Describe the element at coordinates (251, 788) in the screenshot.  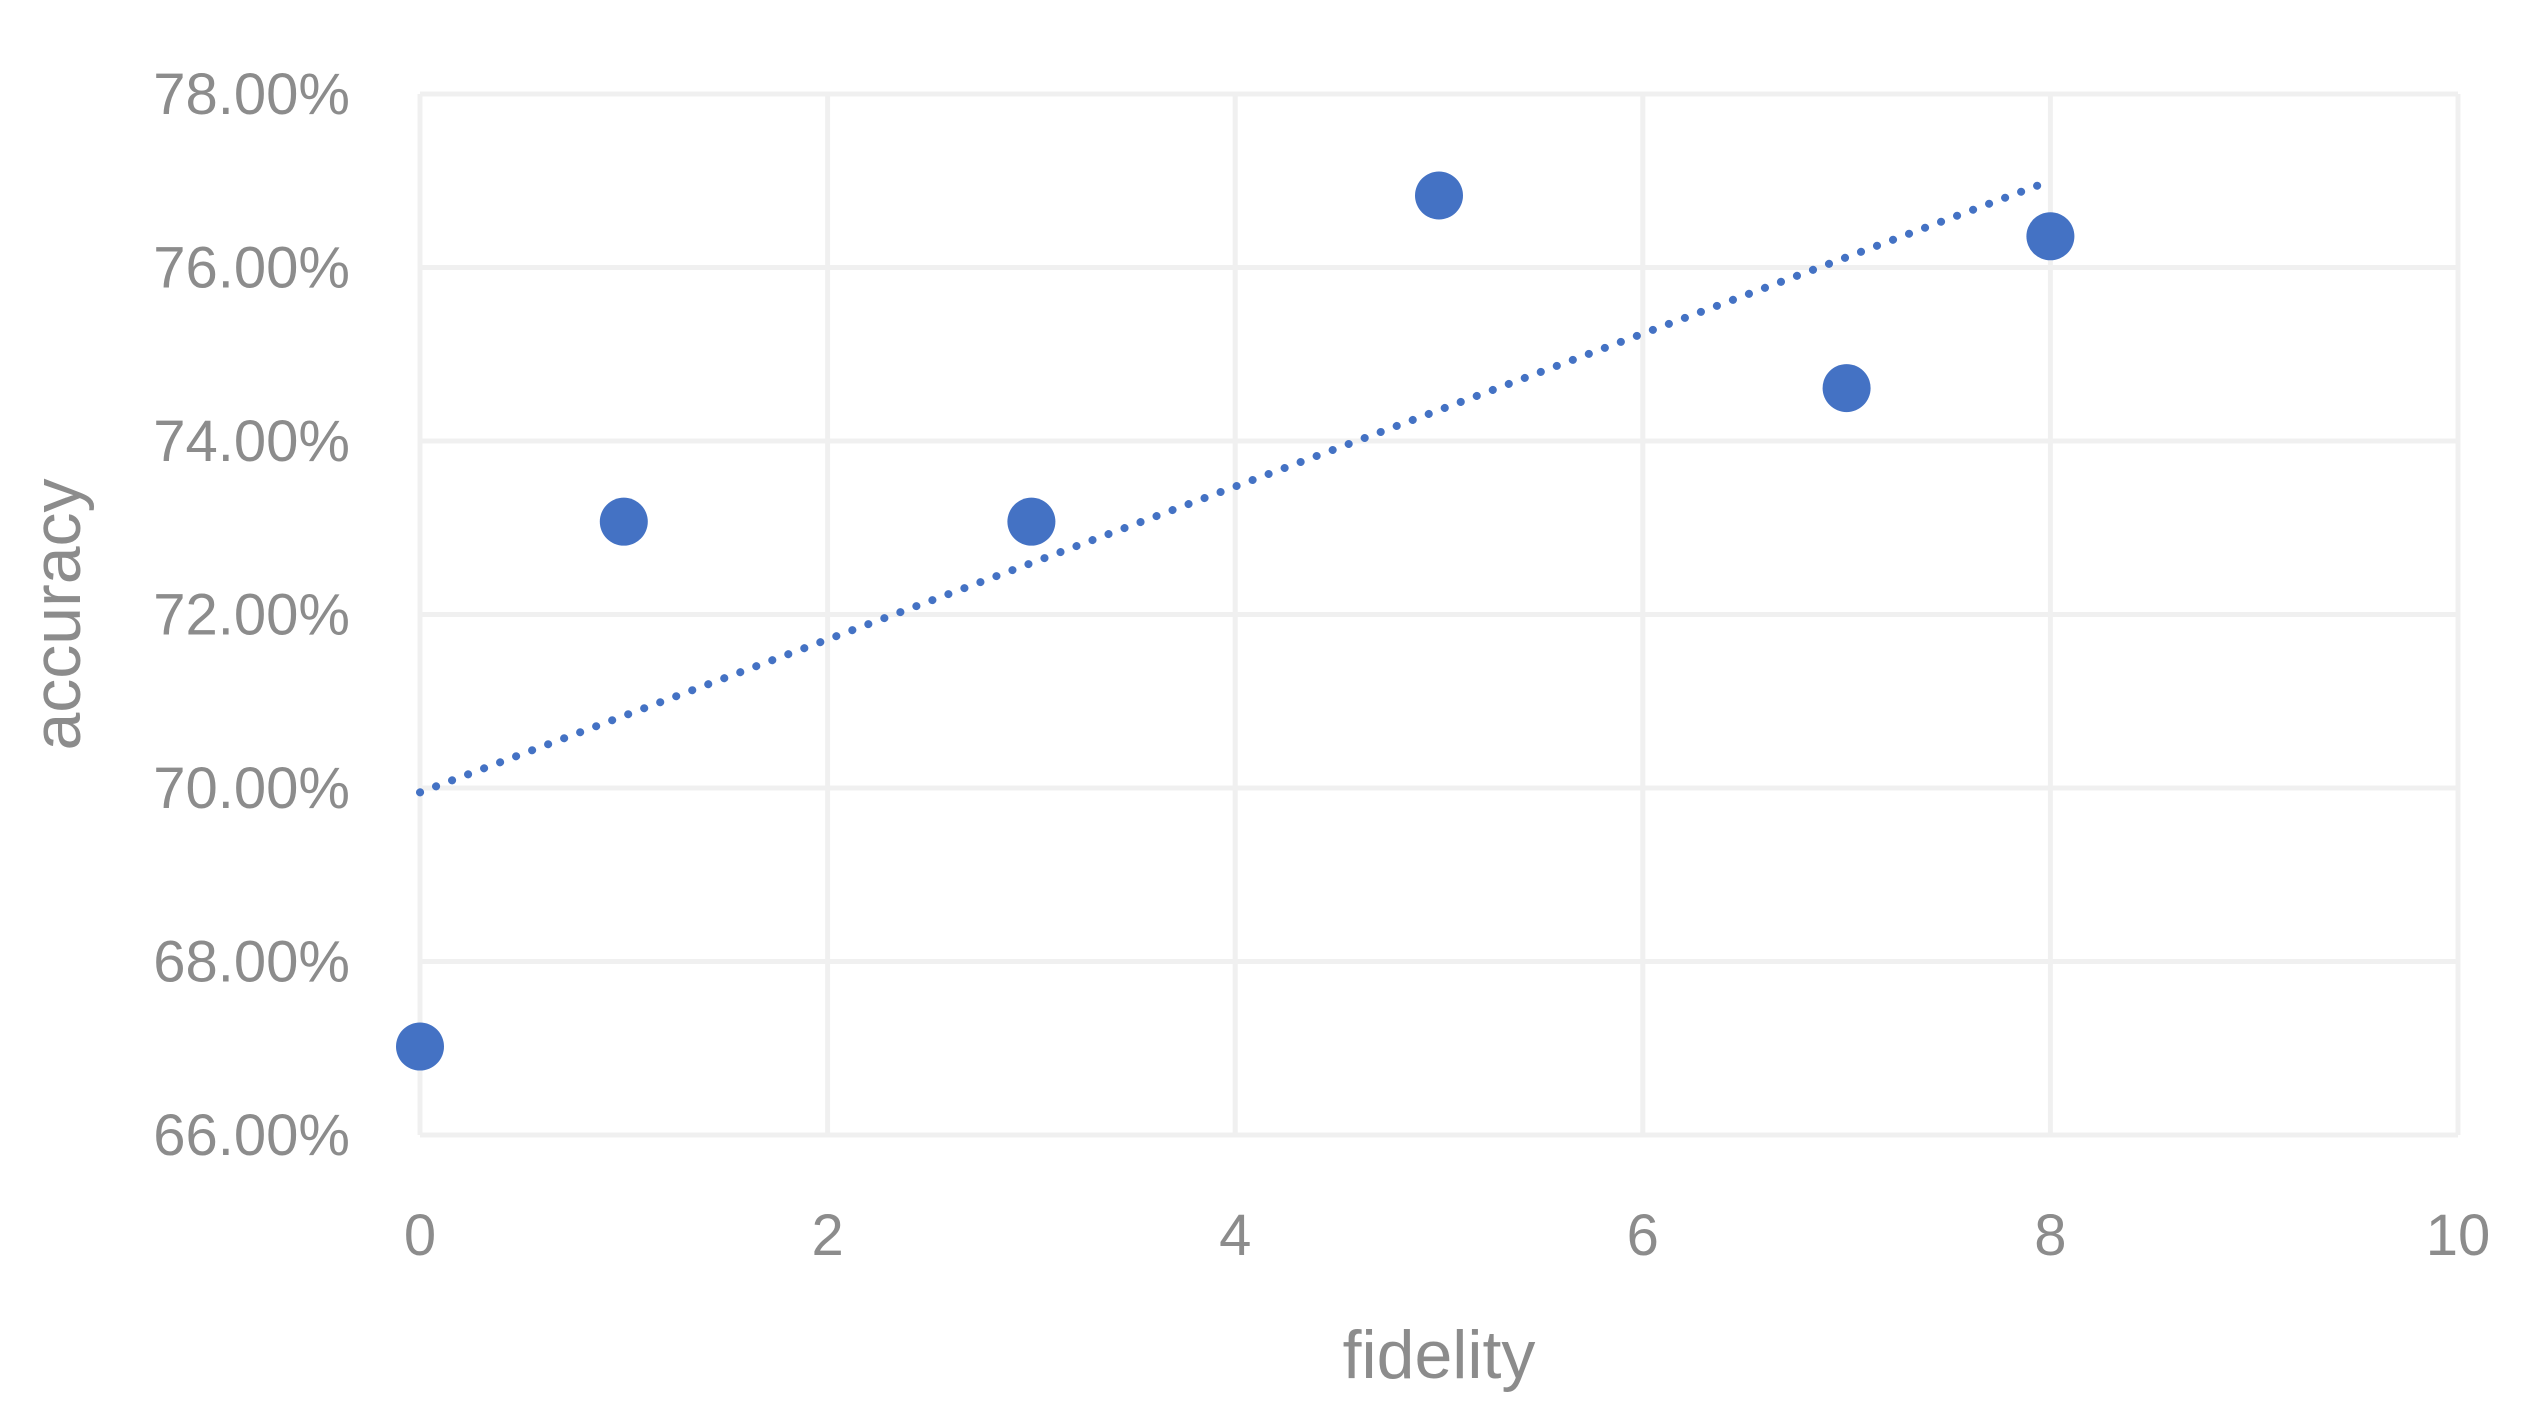
I see `y-tick-label-2: 70.00%` at that location.